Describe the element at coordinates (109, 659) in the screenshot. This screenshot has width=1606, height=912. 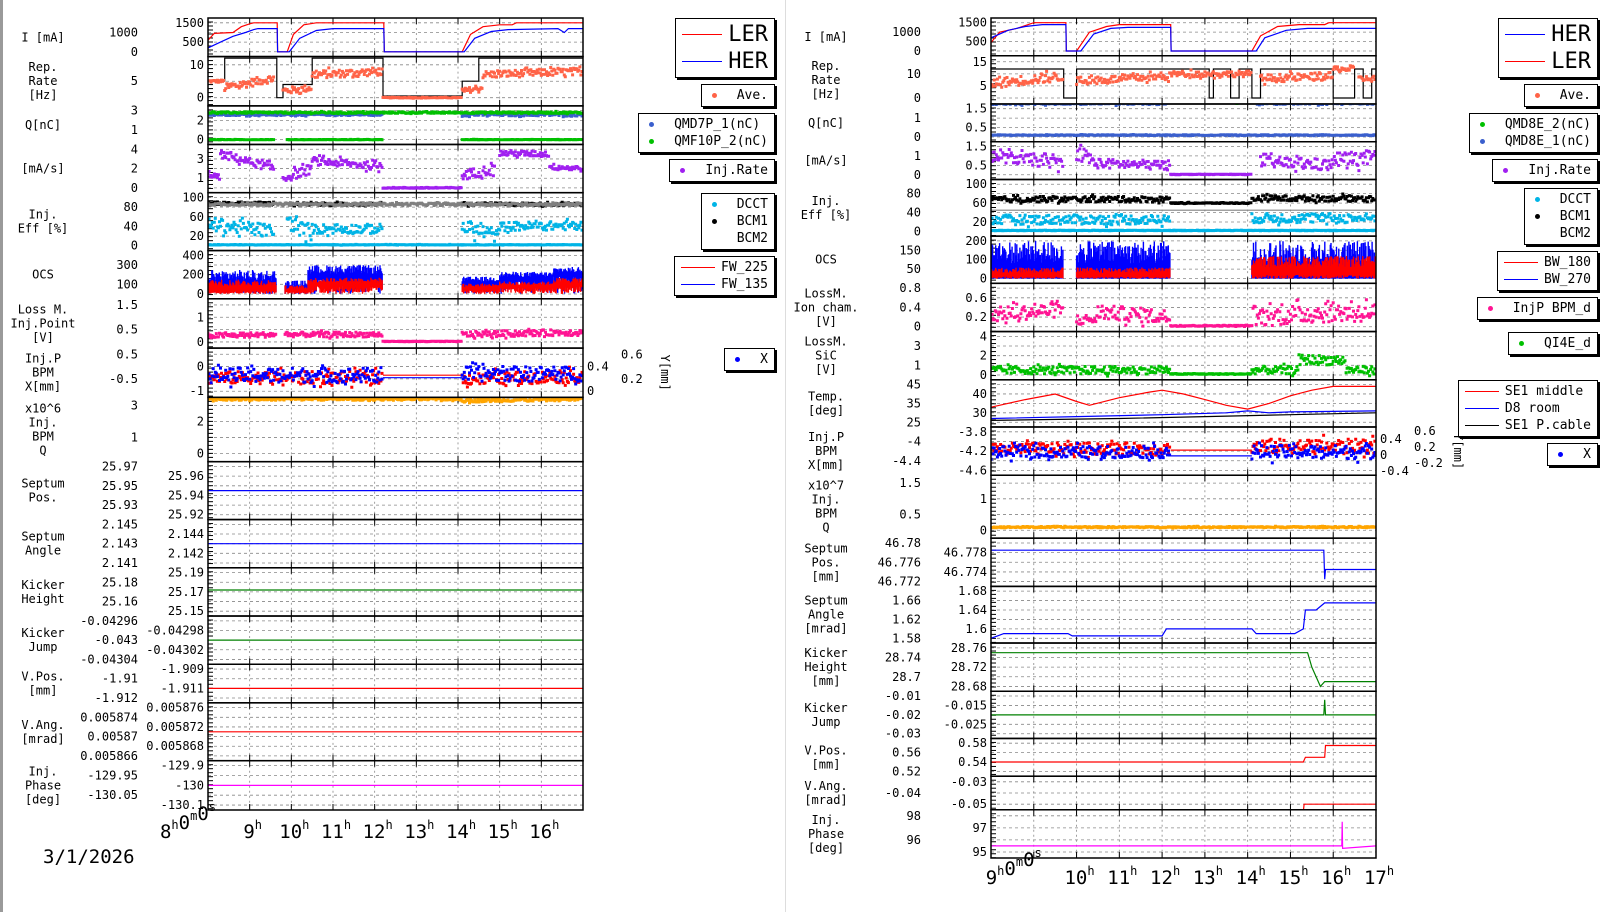
I see `y-tick-label: -0.04304` at that location.